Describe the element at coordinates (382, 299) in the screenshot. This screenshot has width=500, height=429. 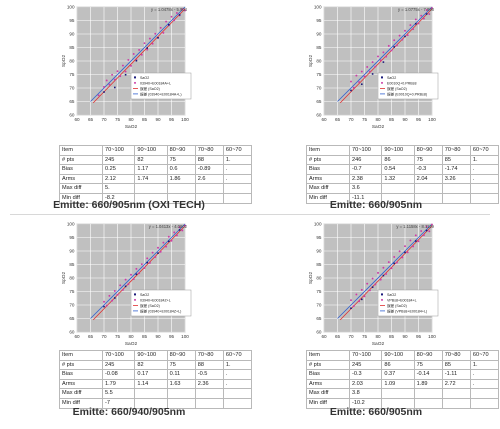
I see `legend-marker-device` at that location.